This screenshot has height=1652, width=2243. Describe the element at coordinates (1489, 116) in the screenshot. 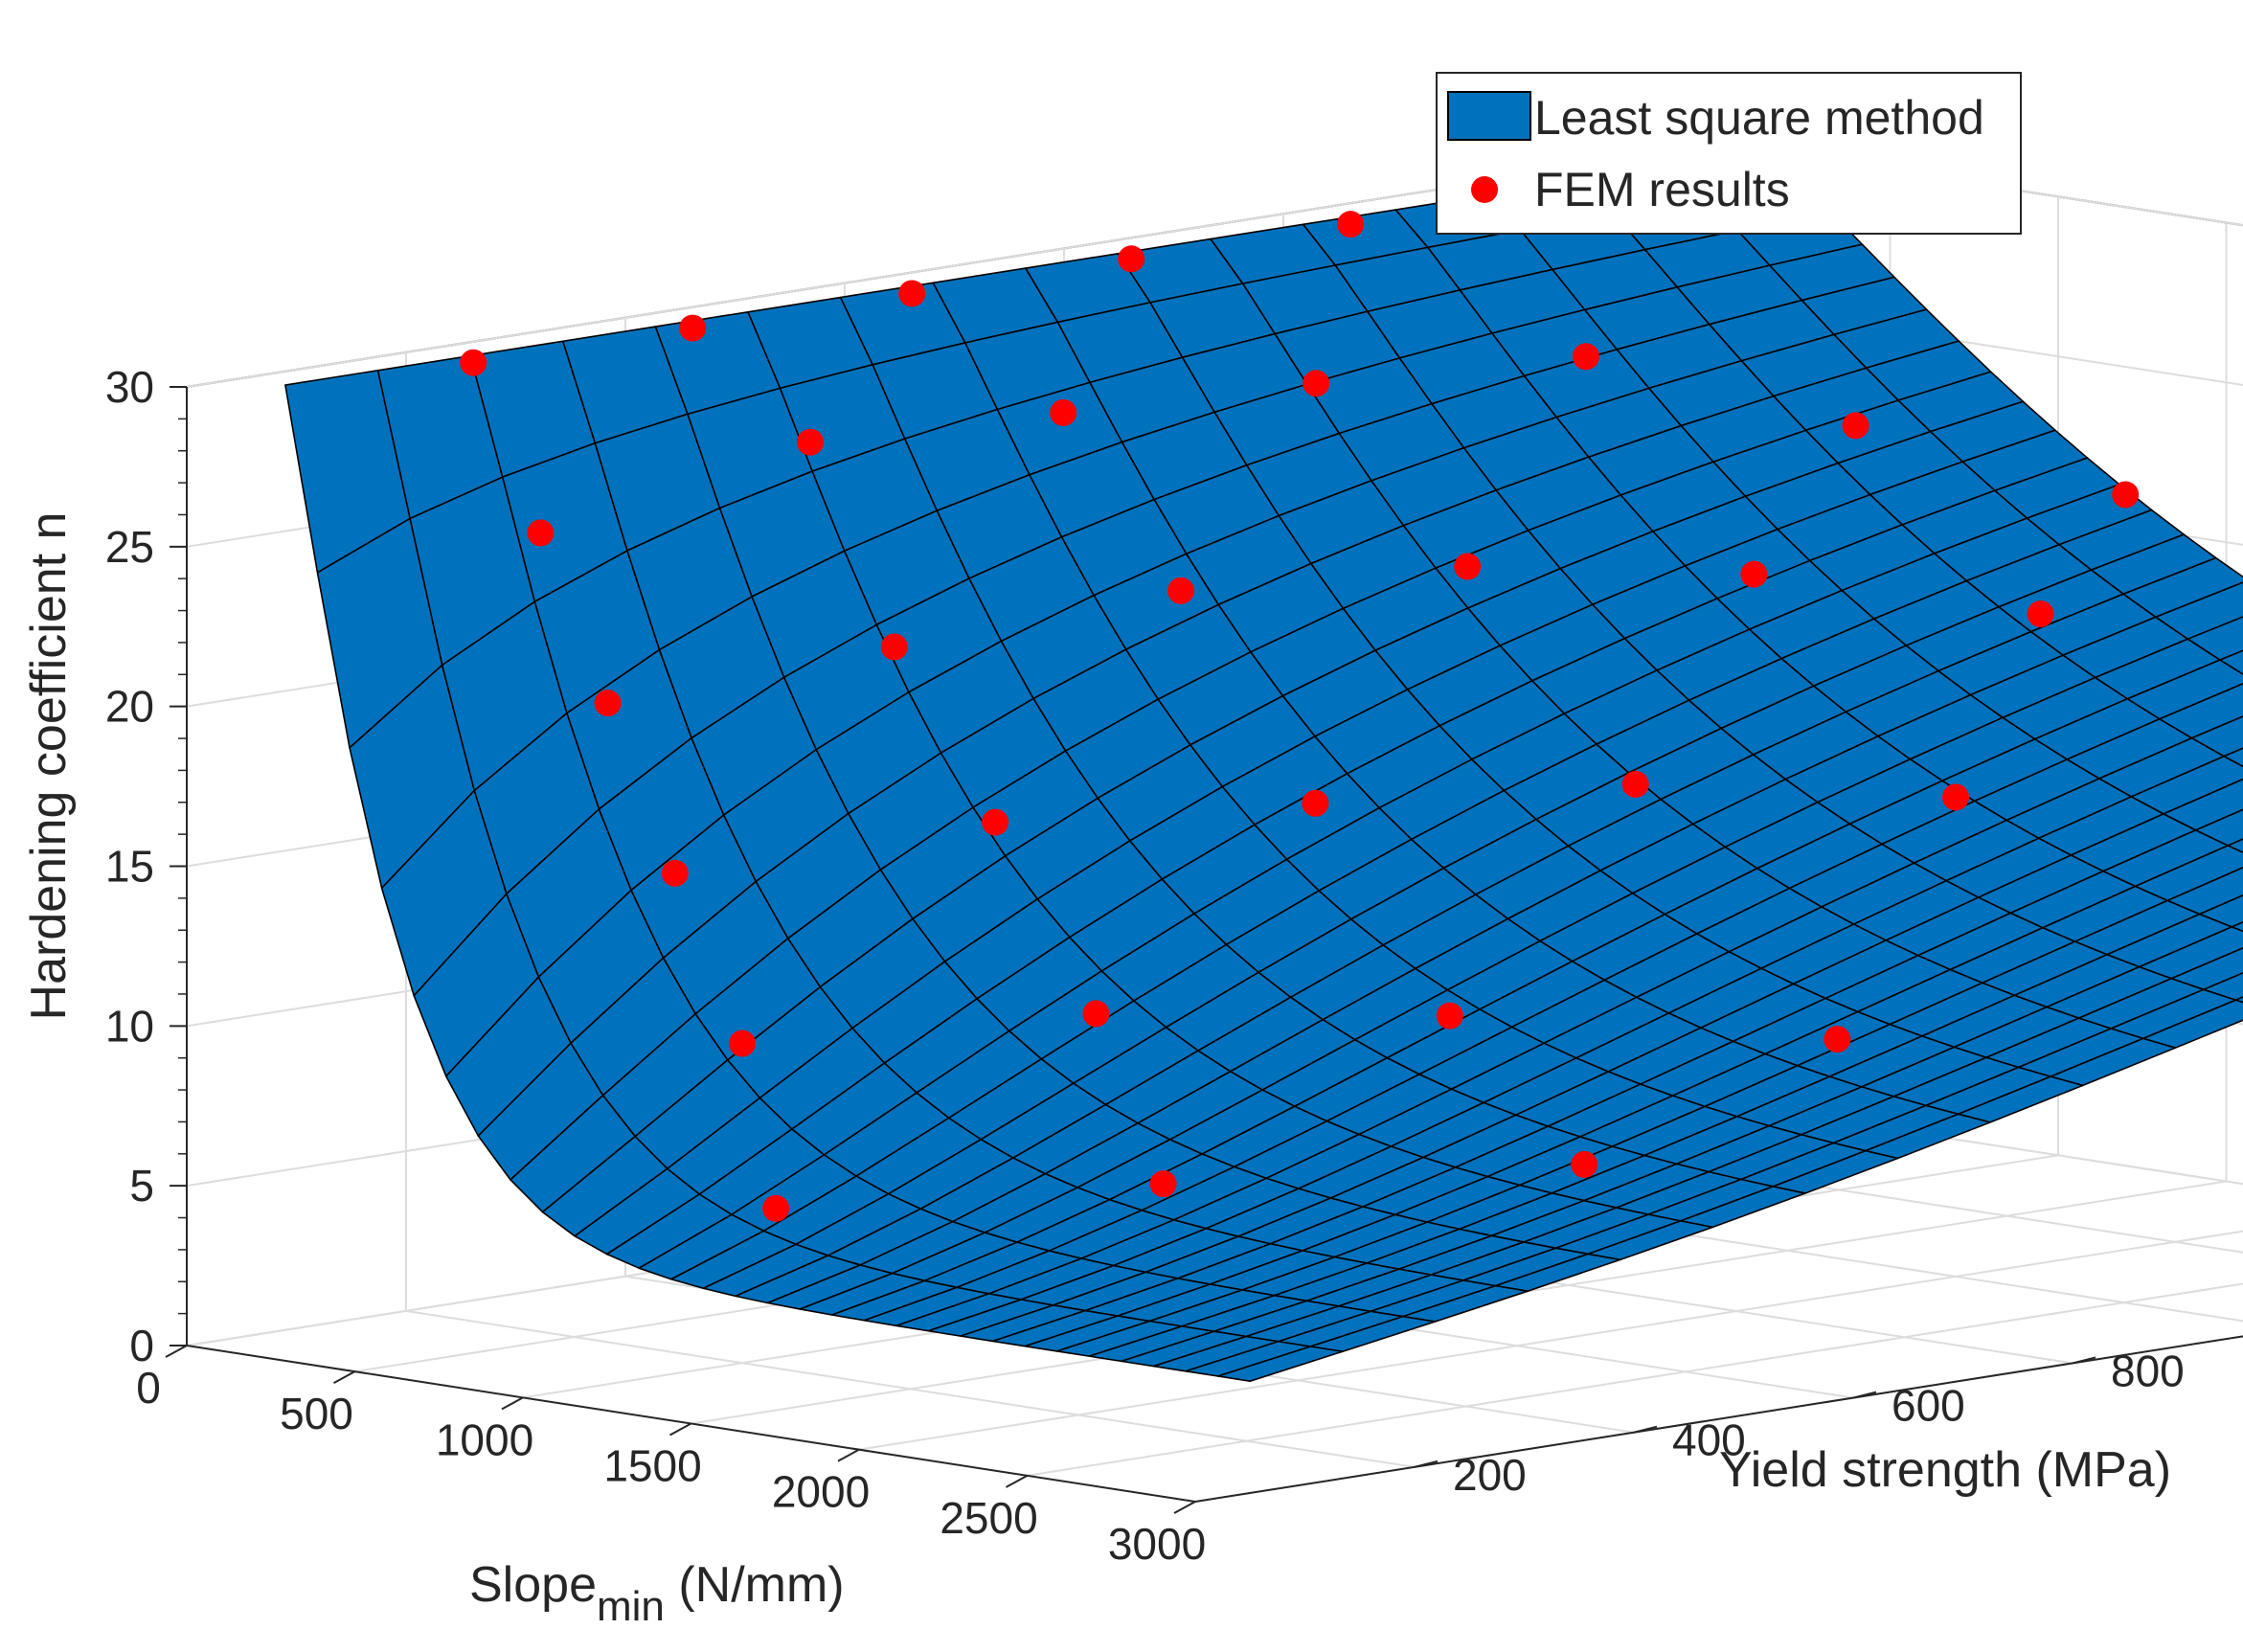

I see `legend-surface-swatch` at that location.